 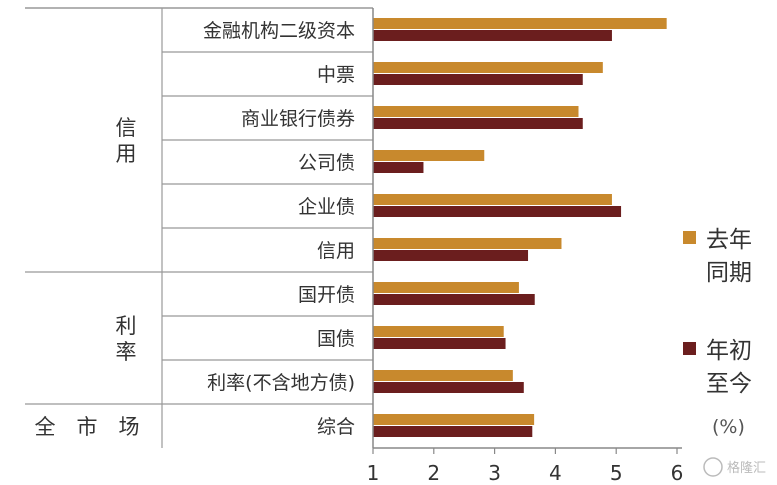 What do you see at coordinates (713, 467) in the screenshot?
I see `watermark-logo-icon` at bounding box center [713, 467].